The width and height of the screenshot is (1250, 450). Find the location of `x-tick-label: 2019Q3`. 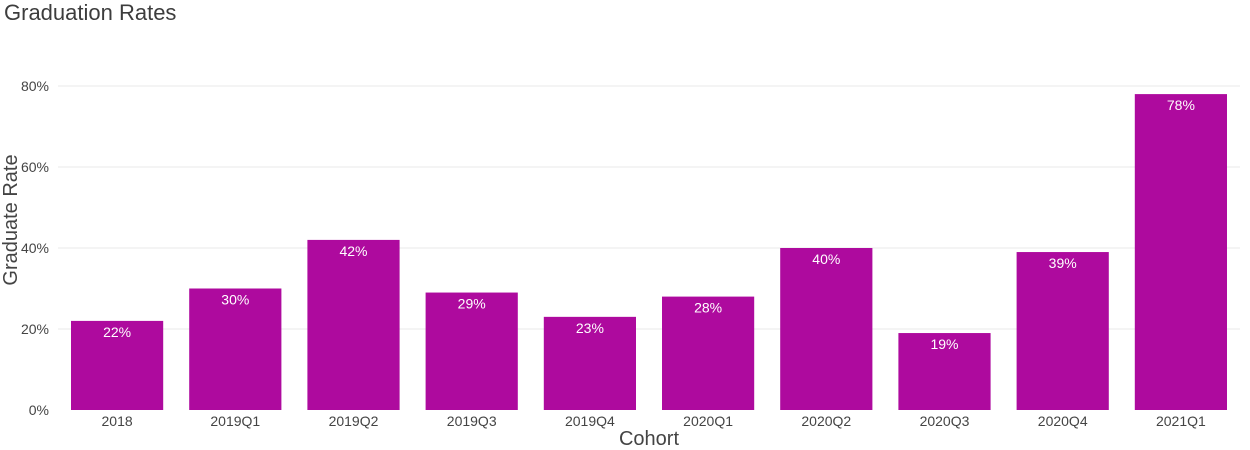

x-tick-label: 2019Q3 is located at coordinates (472, 421).